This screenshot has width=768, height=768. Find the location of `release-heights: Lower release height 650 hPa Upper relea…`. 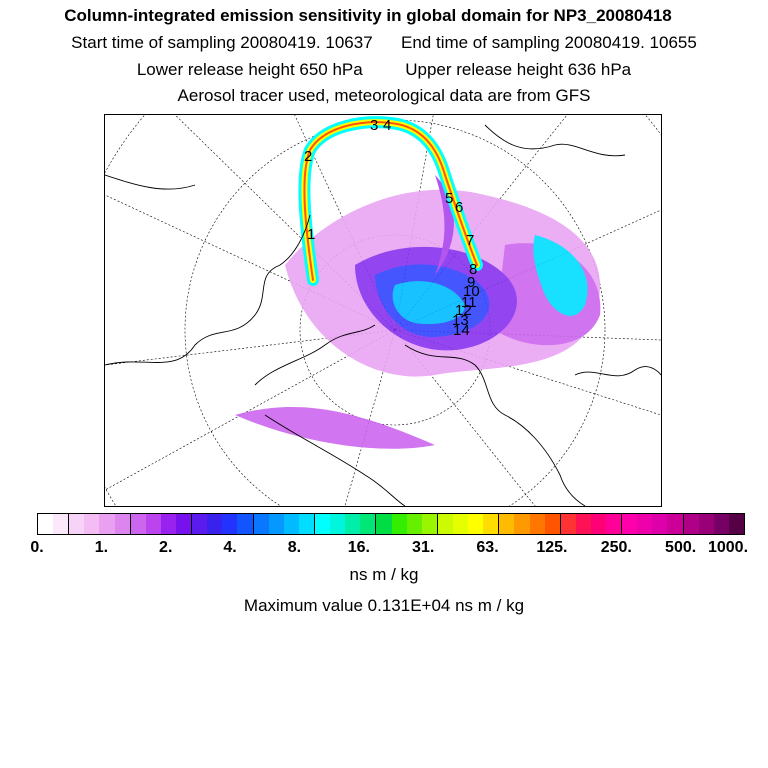

release-heights: Lower release height 650 hPa Upper relea… is located at coordinates (384, 70).